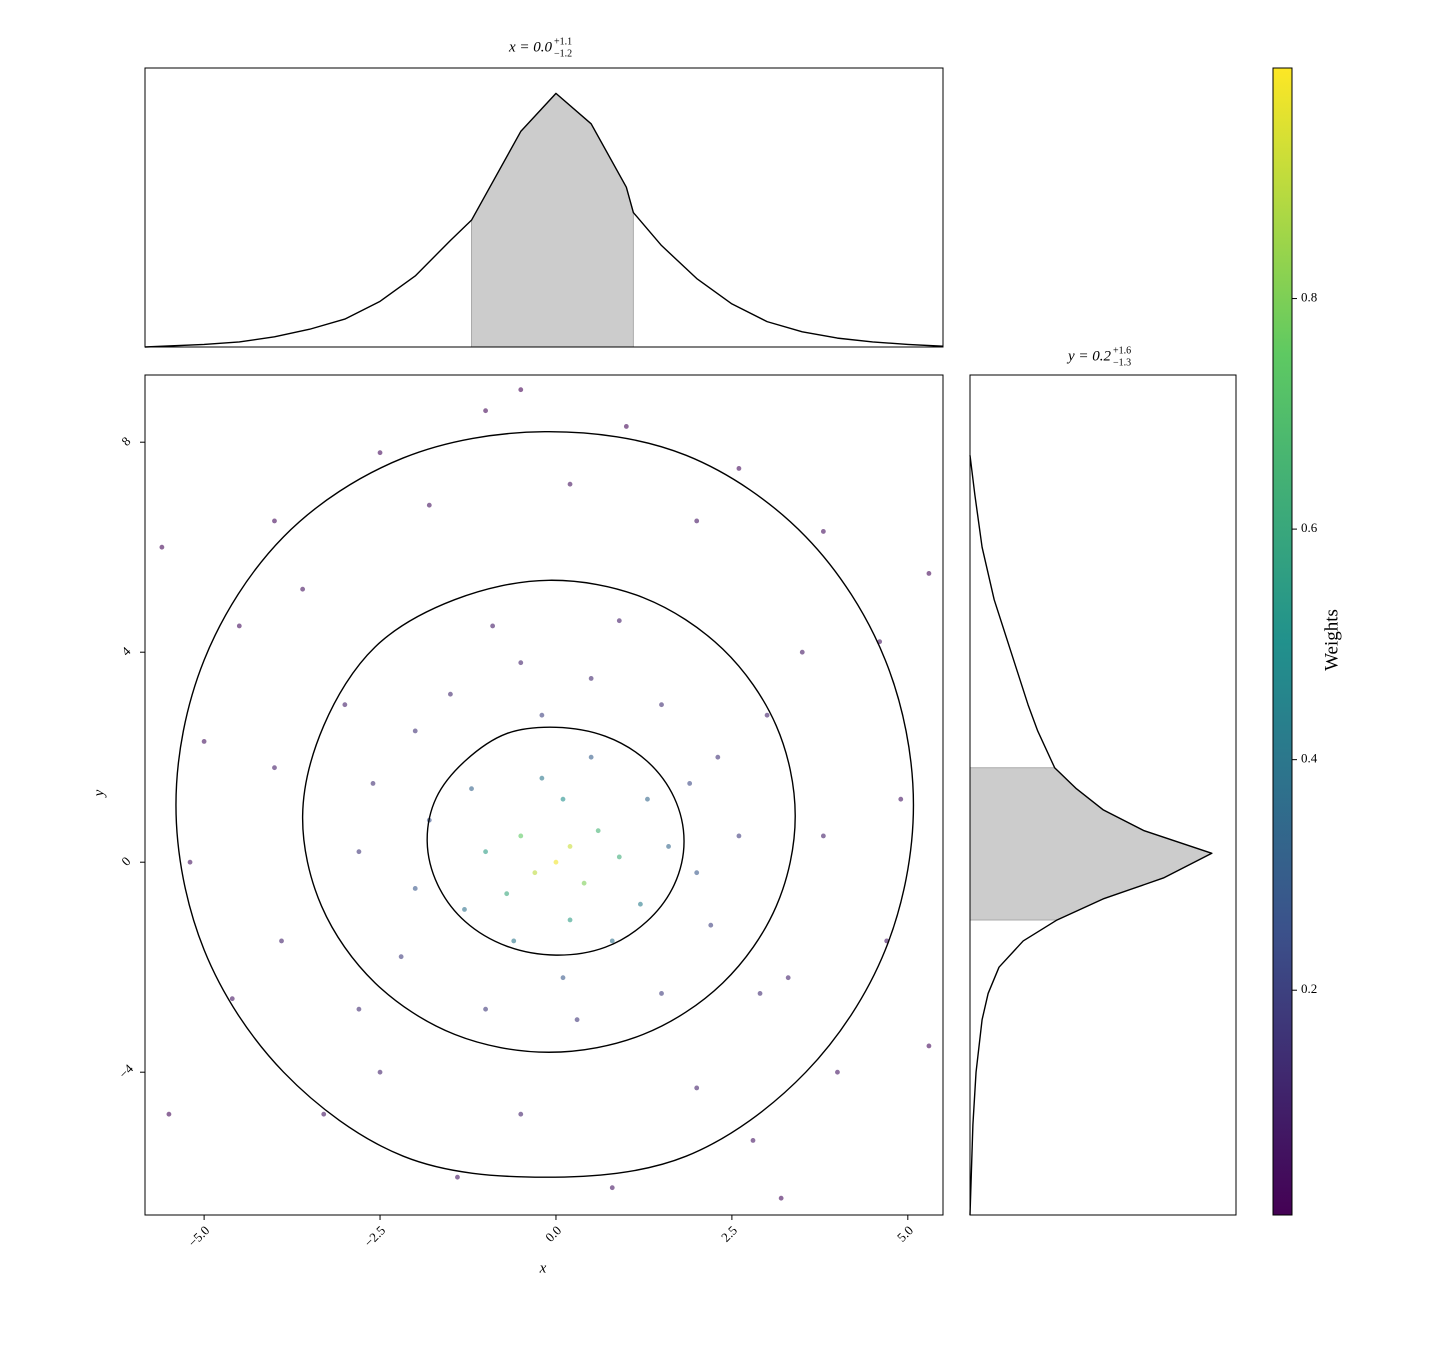  What do you see at coordinates (1122, 362) in the screenshot?
I see `title-lower: −1.3` at bounding box center [1122, 362].